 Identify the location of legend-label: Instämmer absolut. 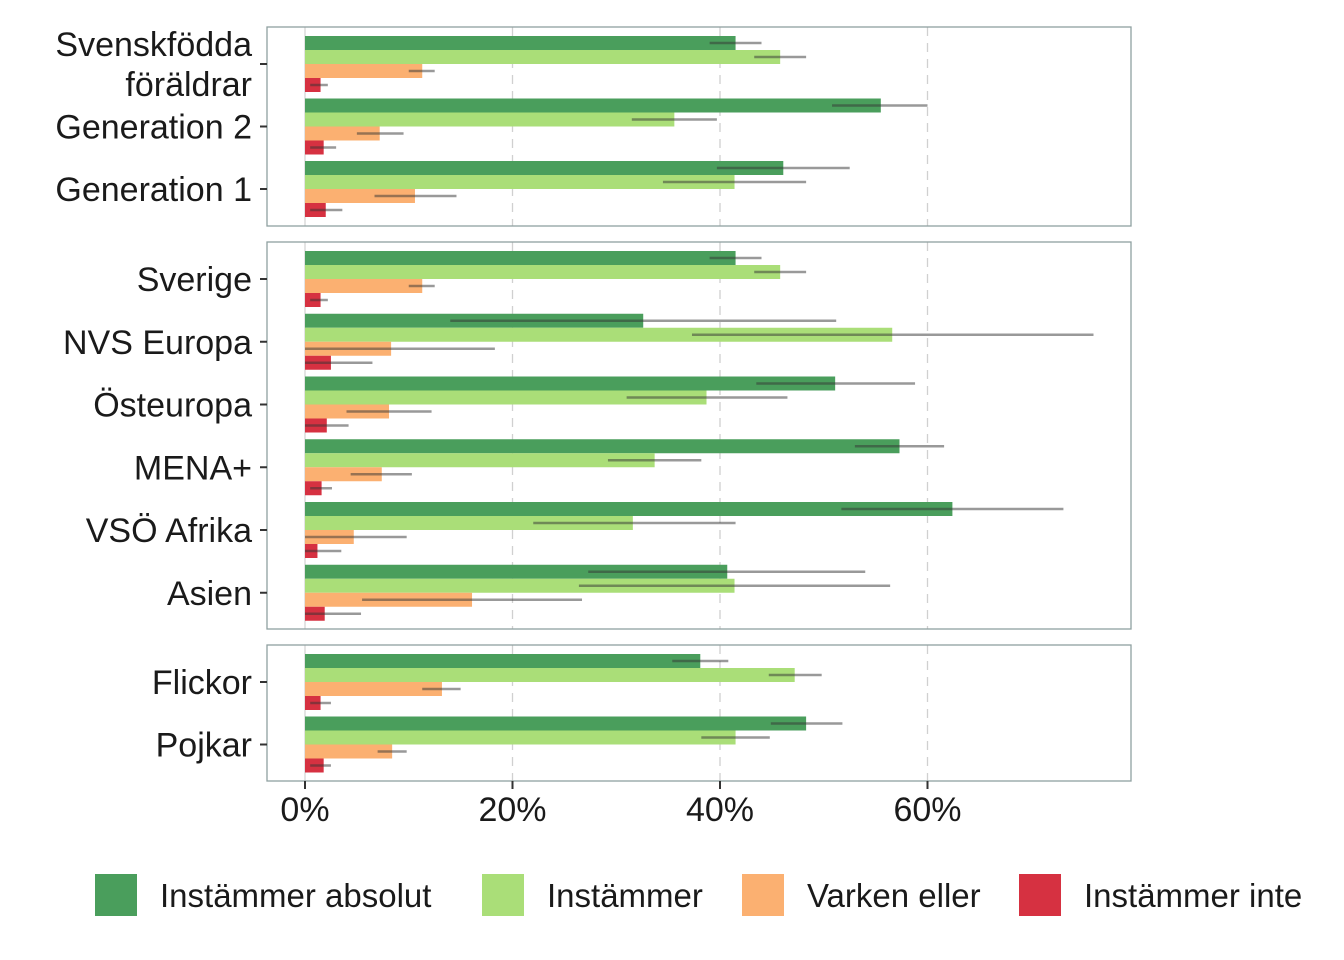
(295, 895).